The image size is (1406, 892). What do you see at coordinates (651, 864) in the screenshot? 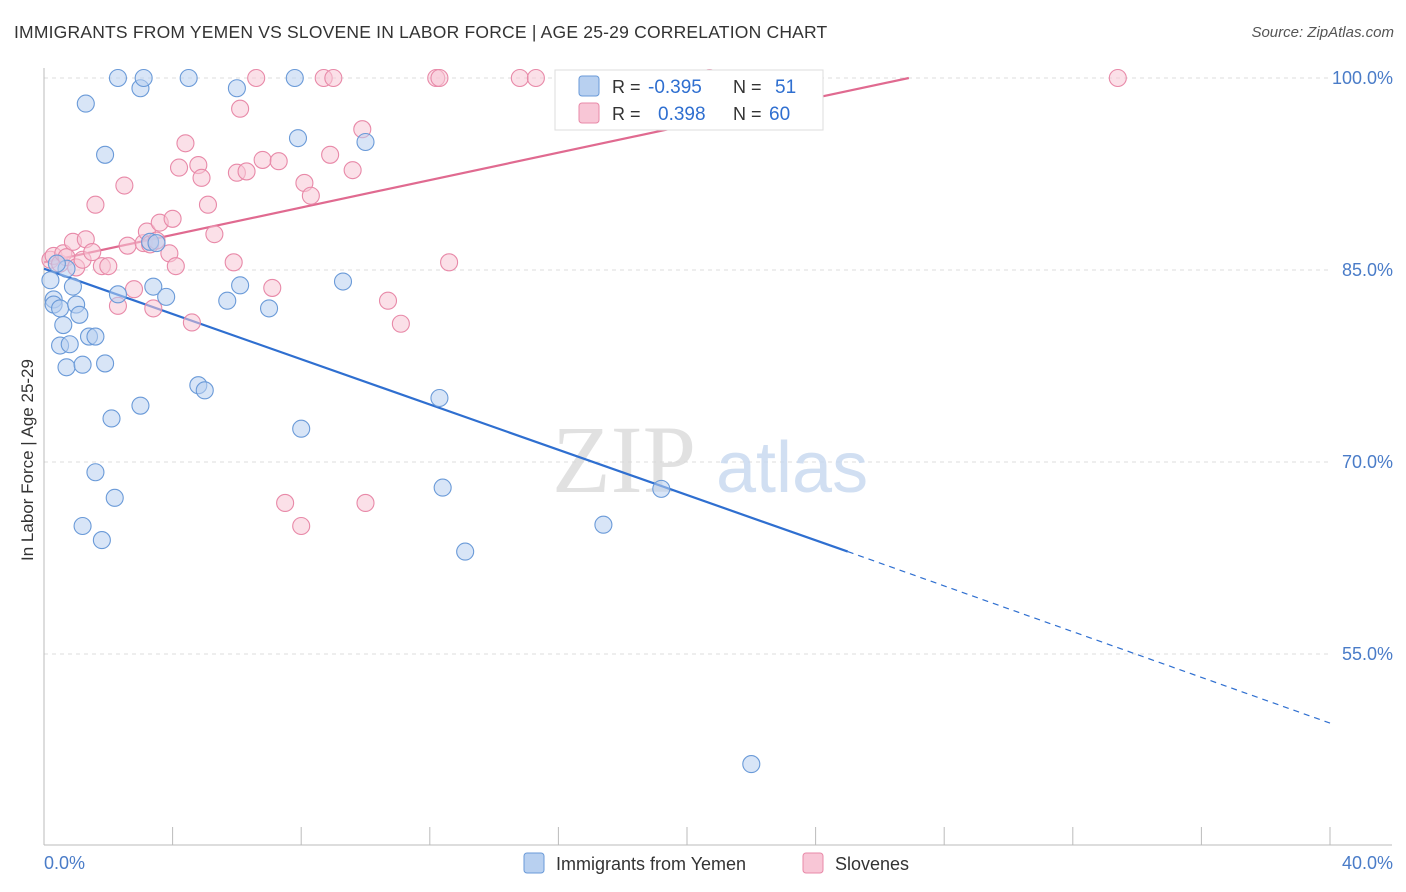
I see `bottom-legend-label-yemen: Immigrants from Yemen` at bounding box center [651, 864].